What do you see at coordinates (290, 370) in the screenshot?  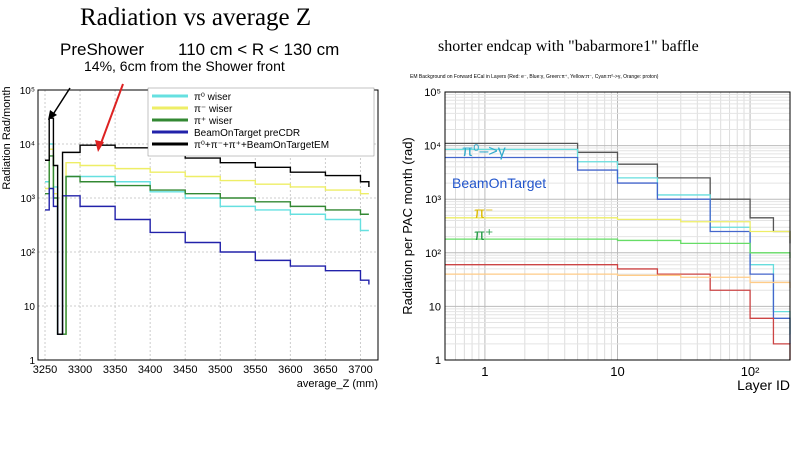 I see `left-x-tick-label: 3600` at bounding box center [290, 370].